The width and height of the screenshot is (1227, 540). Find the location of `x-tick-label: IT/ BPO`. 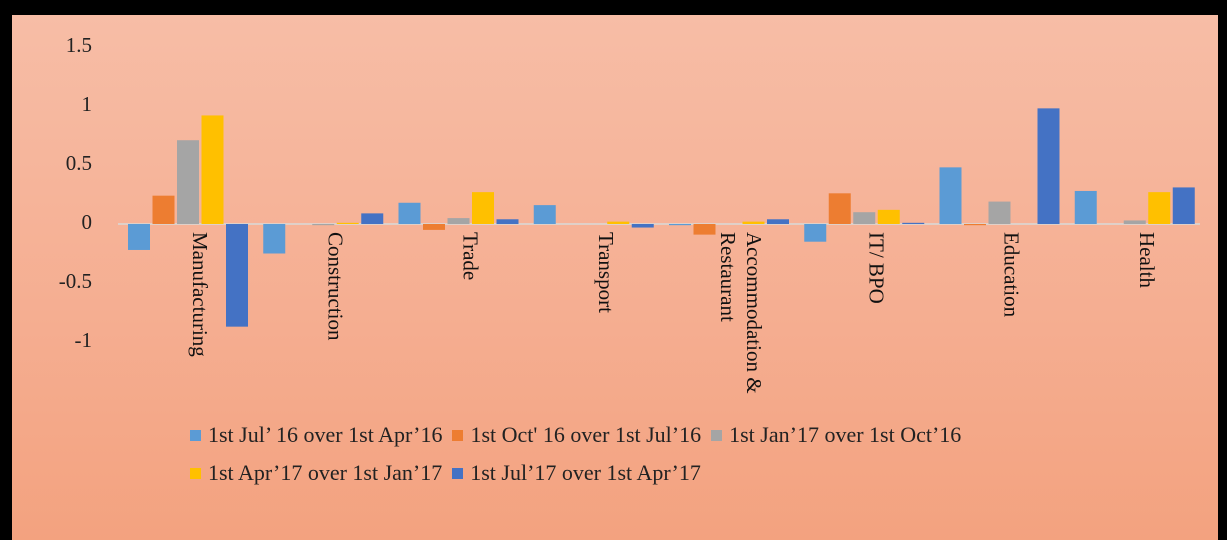

x-tick-label: IT/ BPO is located at coordinates (876, 268).